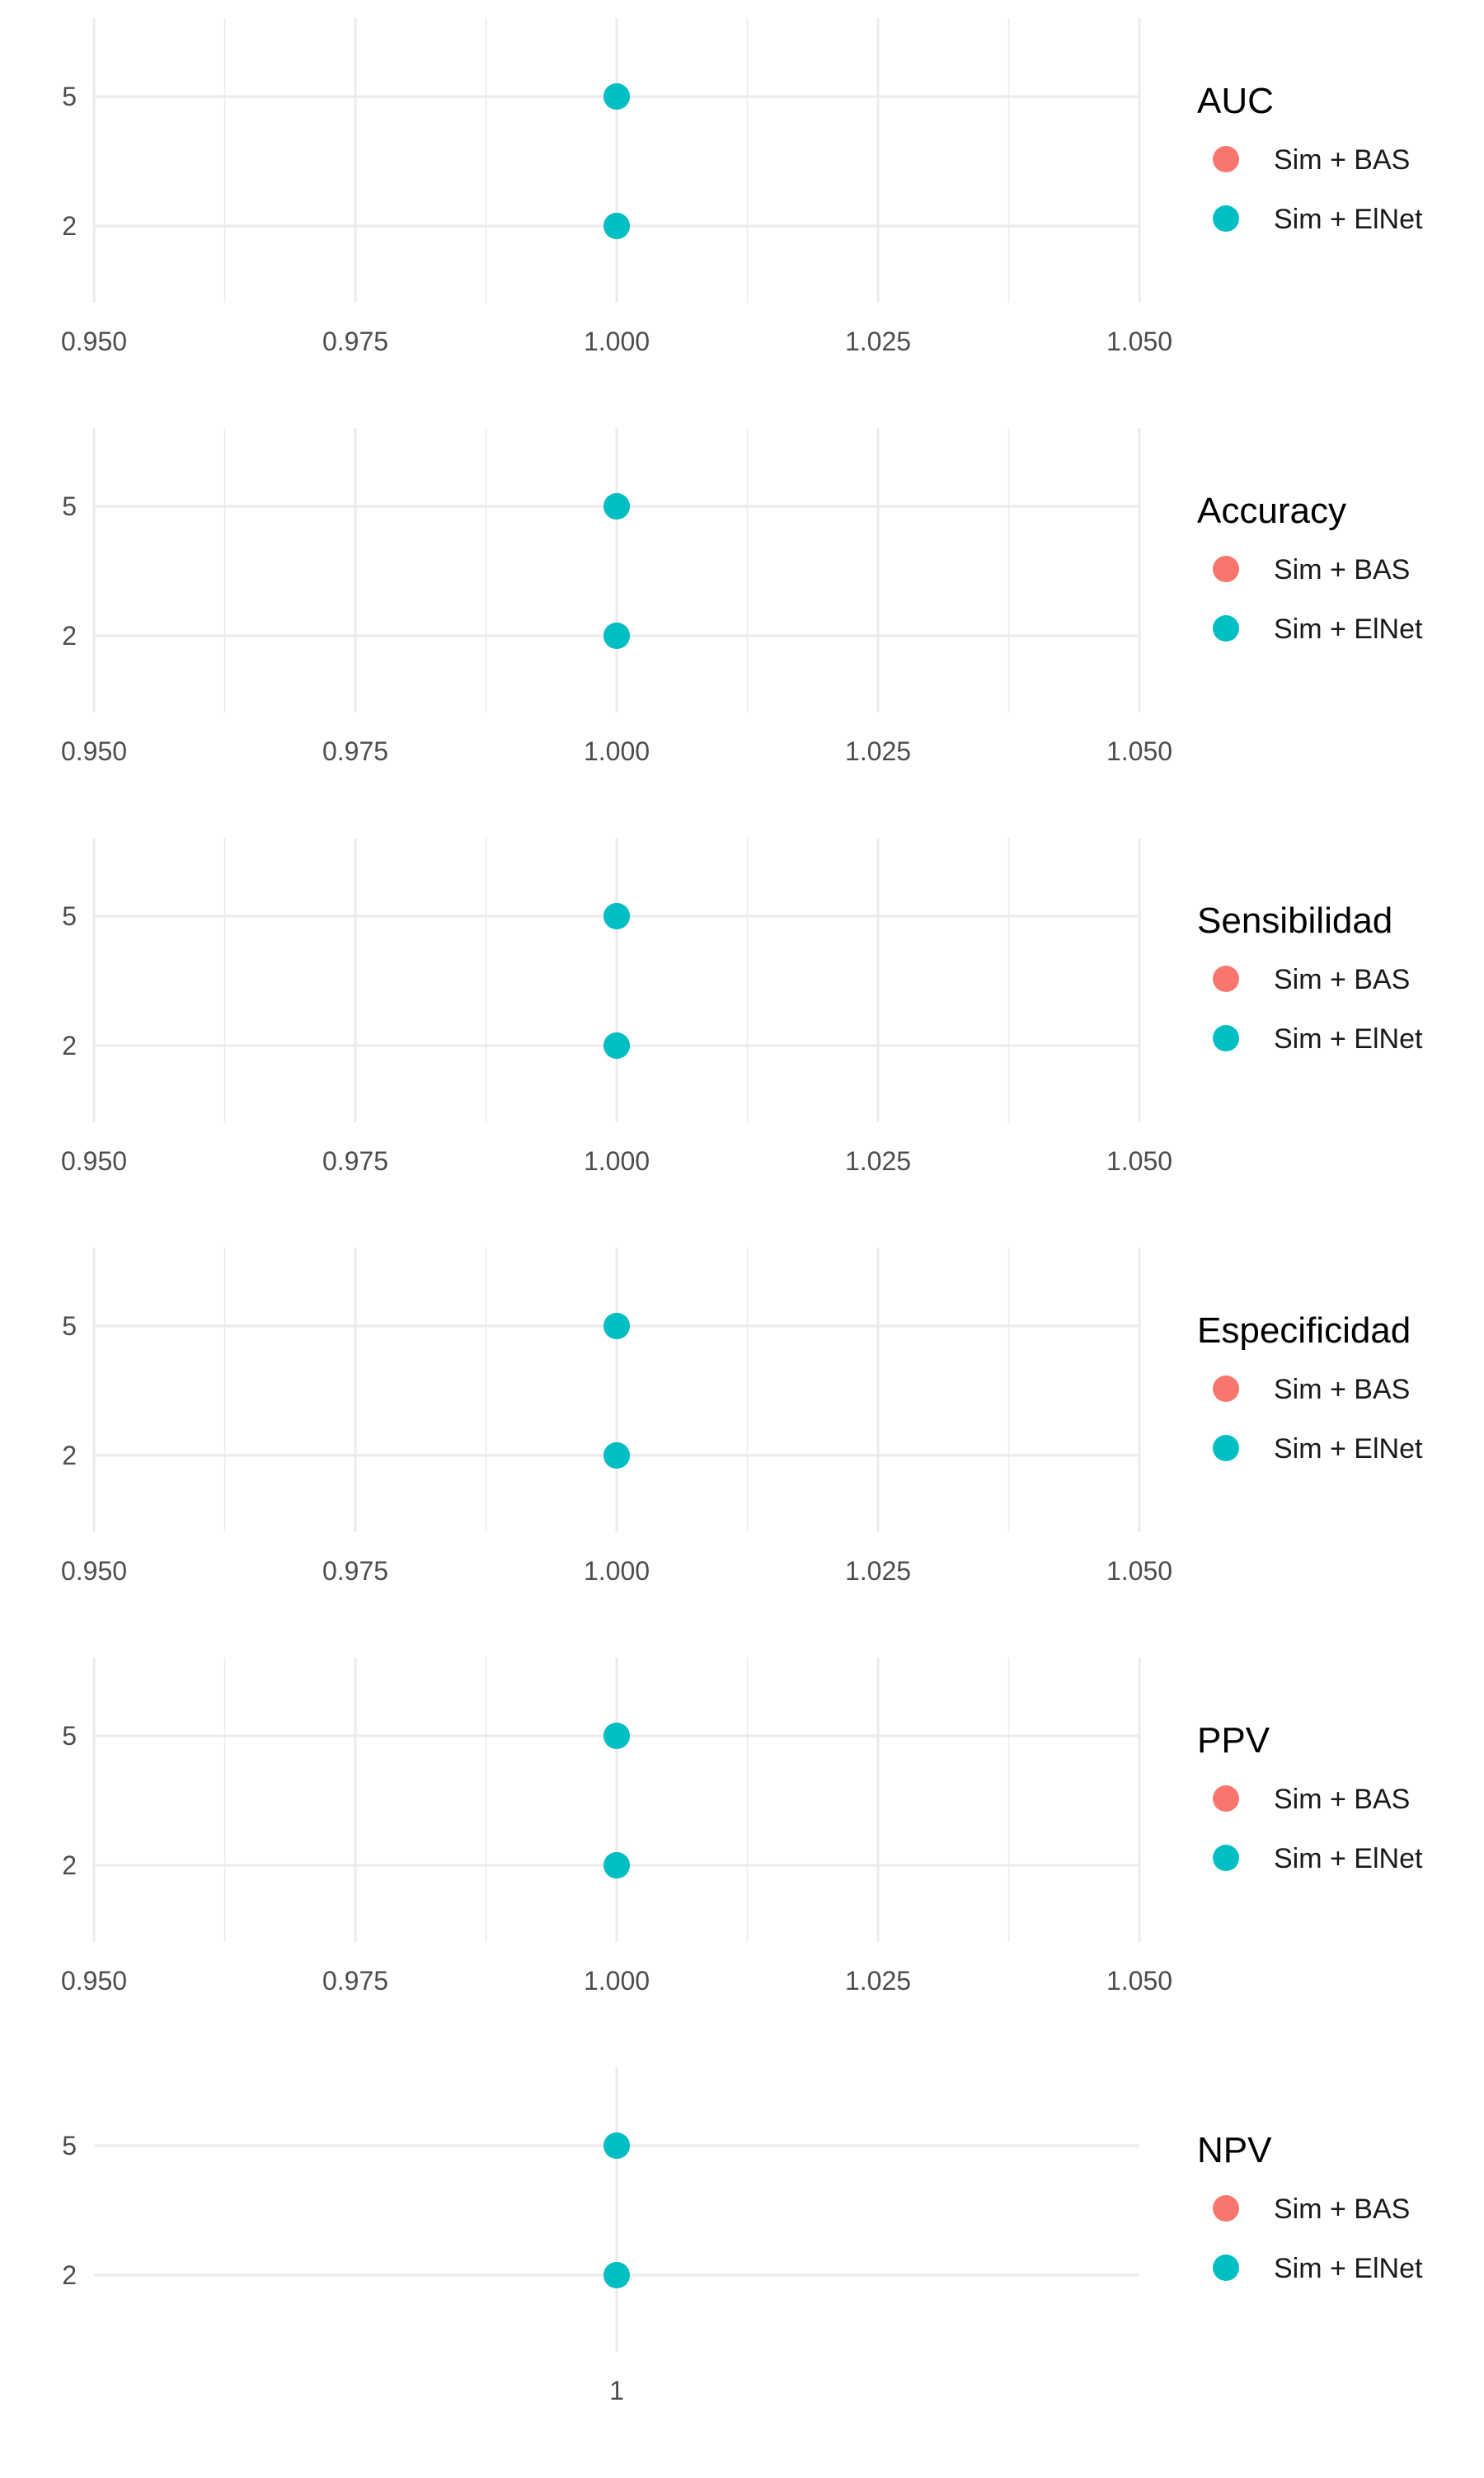 The image size is (1484, 2478). What do you see at coordinates (1233, 1740) in the screenshot?
I see `legend-title: PPV` at bounding box center [1233, 1740].